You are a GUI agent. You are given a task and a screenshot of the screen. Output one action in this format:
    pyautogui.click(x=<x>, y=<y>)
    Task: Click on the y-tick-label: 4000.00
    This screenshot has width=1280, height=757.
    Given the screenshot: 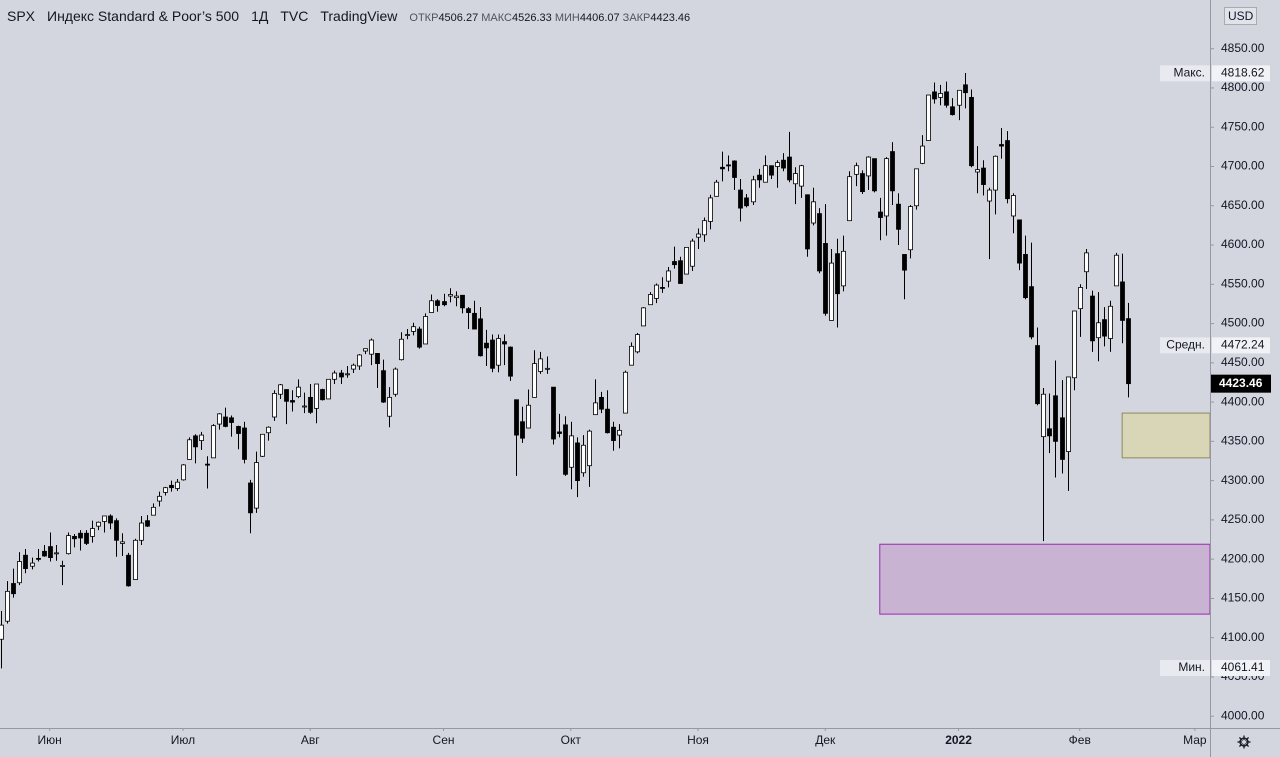 What is the action you would take?
    pyautogui.click(x=1243, y=715)
    